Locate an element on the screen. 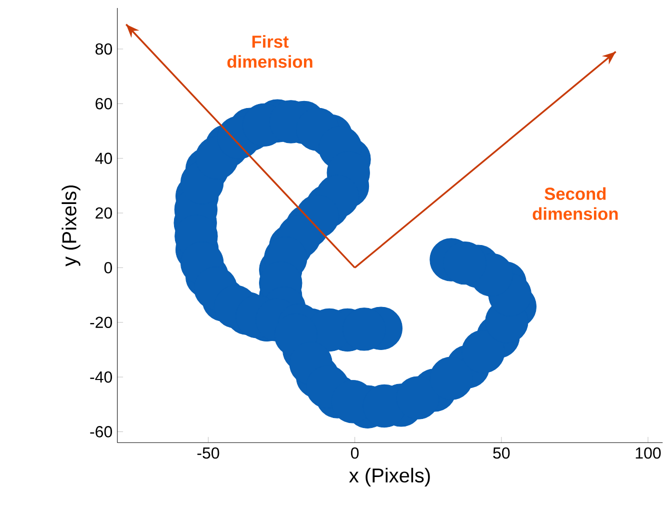 The image size is (664, 524). x-tick-label: 50 is located at coordinates (501, 453).